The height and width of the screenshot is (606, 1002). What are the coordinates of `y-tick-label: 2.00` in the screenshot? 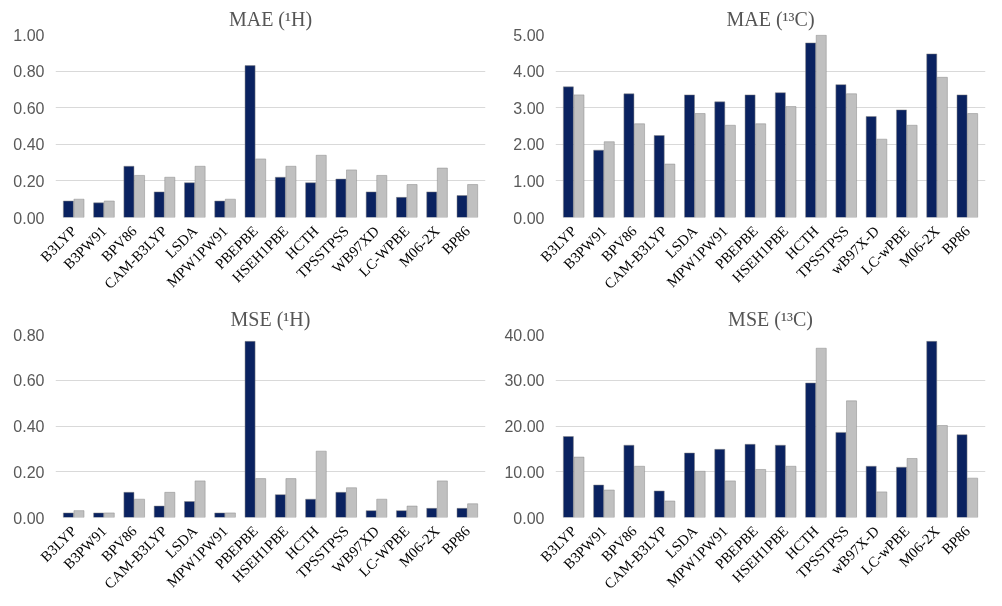 It's located at (529, 145).